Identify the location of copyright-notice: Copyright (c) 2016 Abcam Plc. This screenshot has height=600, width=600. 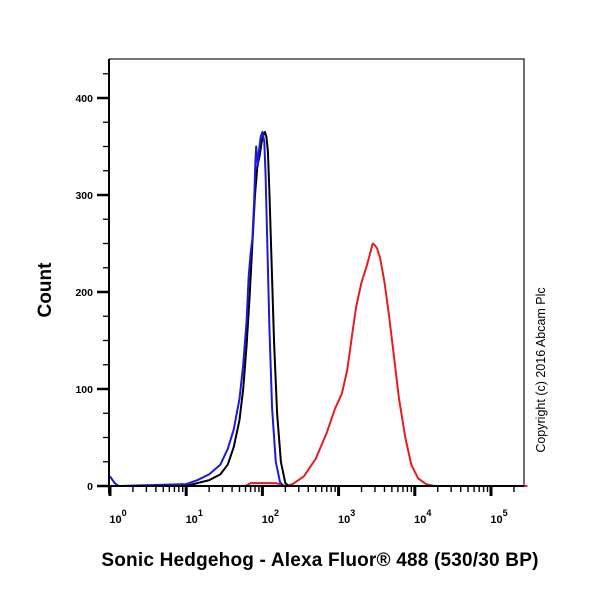
(541, 370).